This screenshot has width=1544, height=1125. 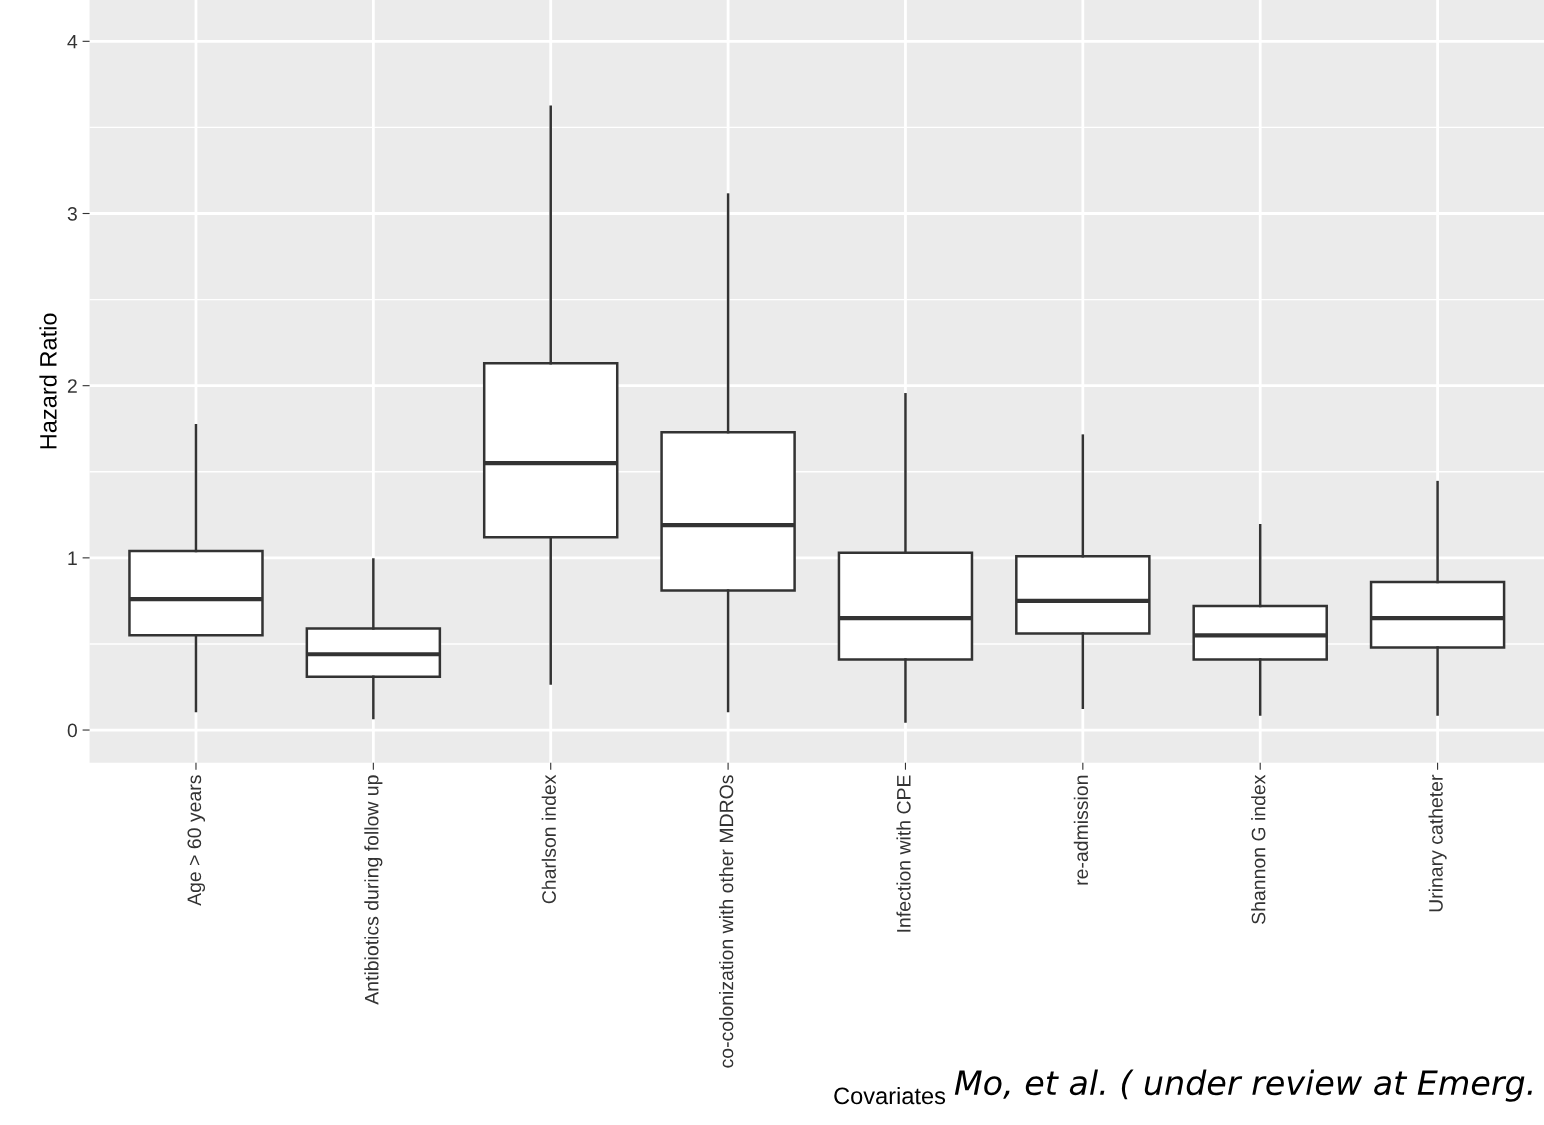 What do you see at coordinates (72, 558) in the screenshot?
I see `y-tick-label: 1` at bounding box center [72, 558].